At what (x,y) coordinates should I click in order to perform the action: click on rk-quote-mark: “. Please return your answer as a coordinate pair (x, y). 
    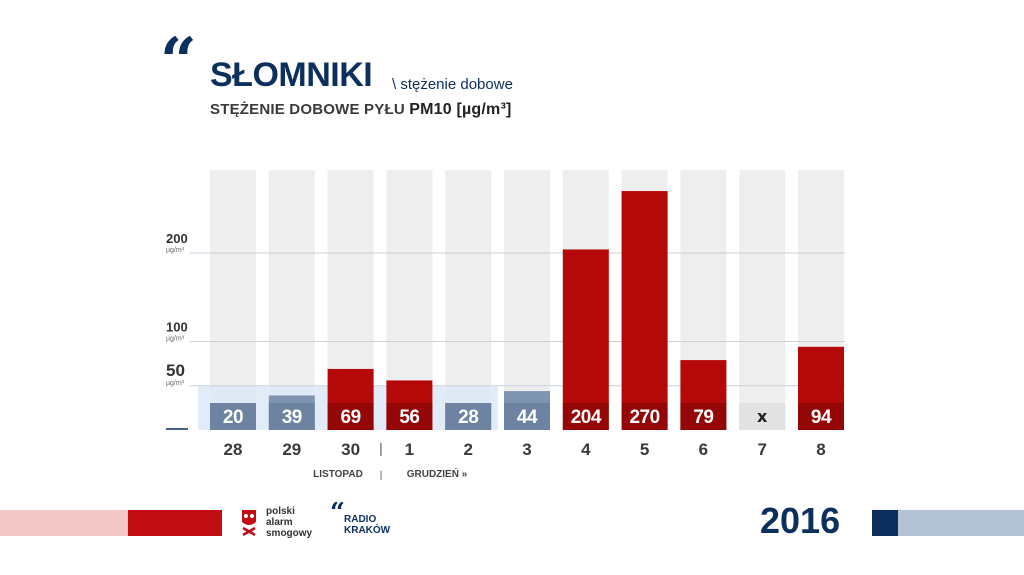
    Looking at the image, I should click on (337, 513).